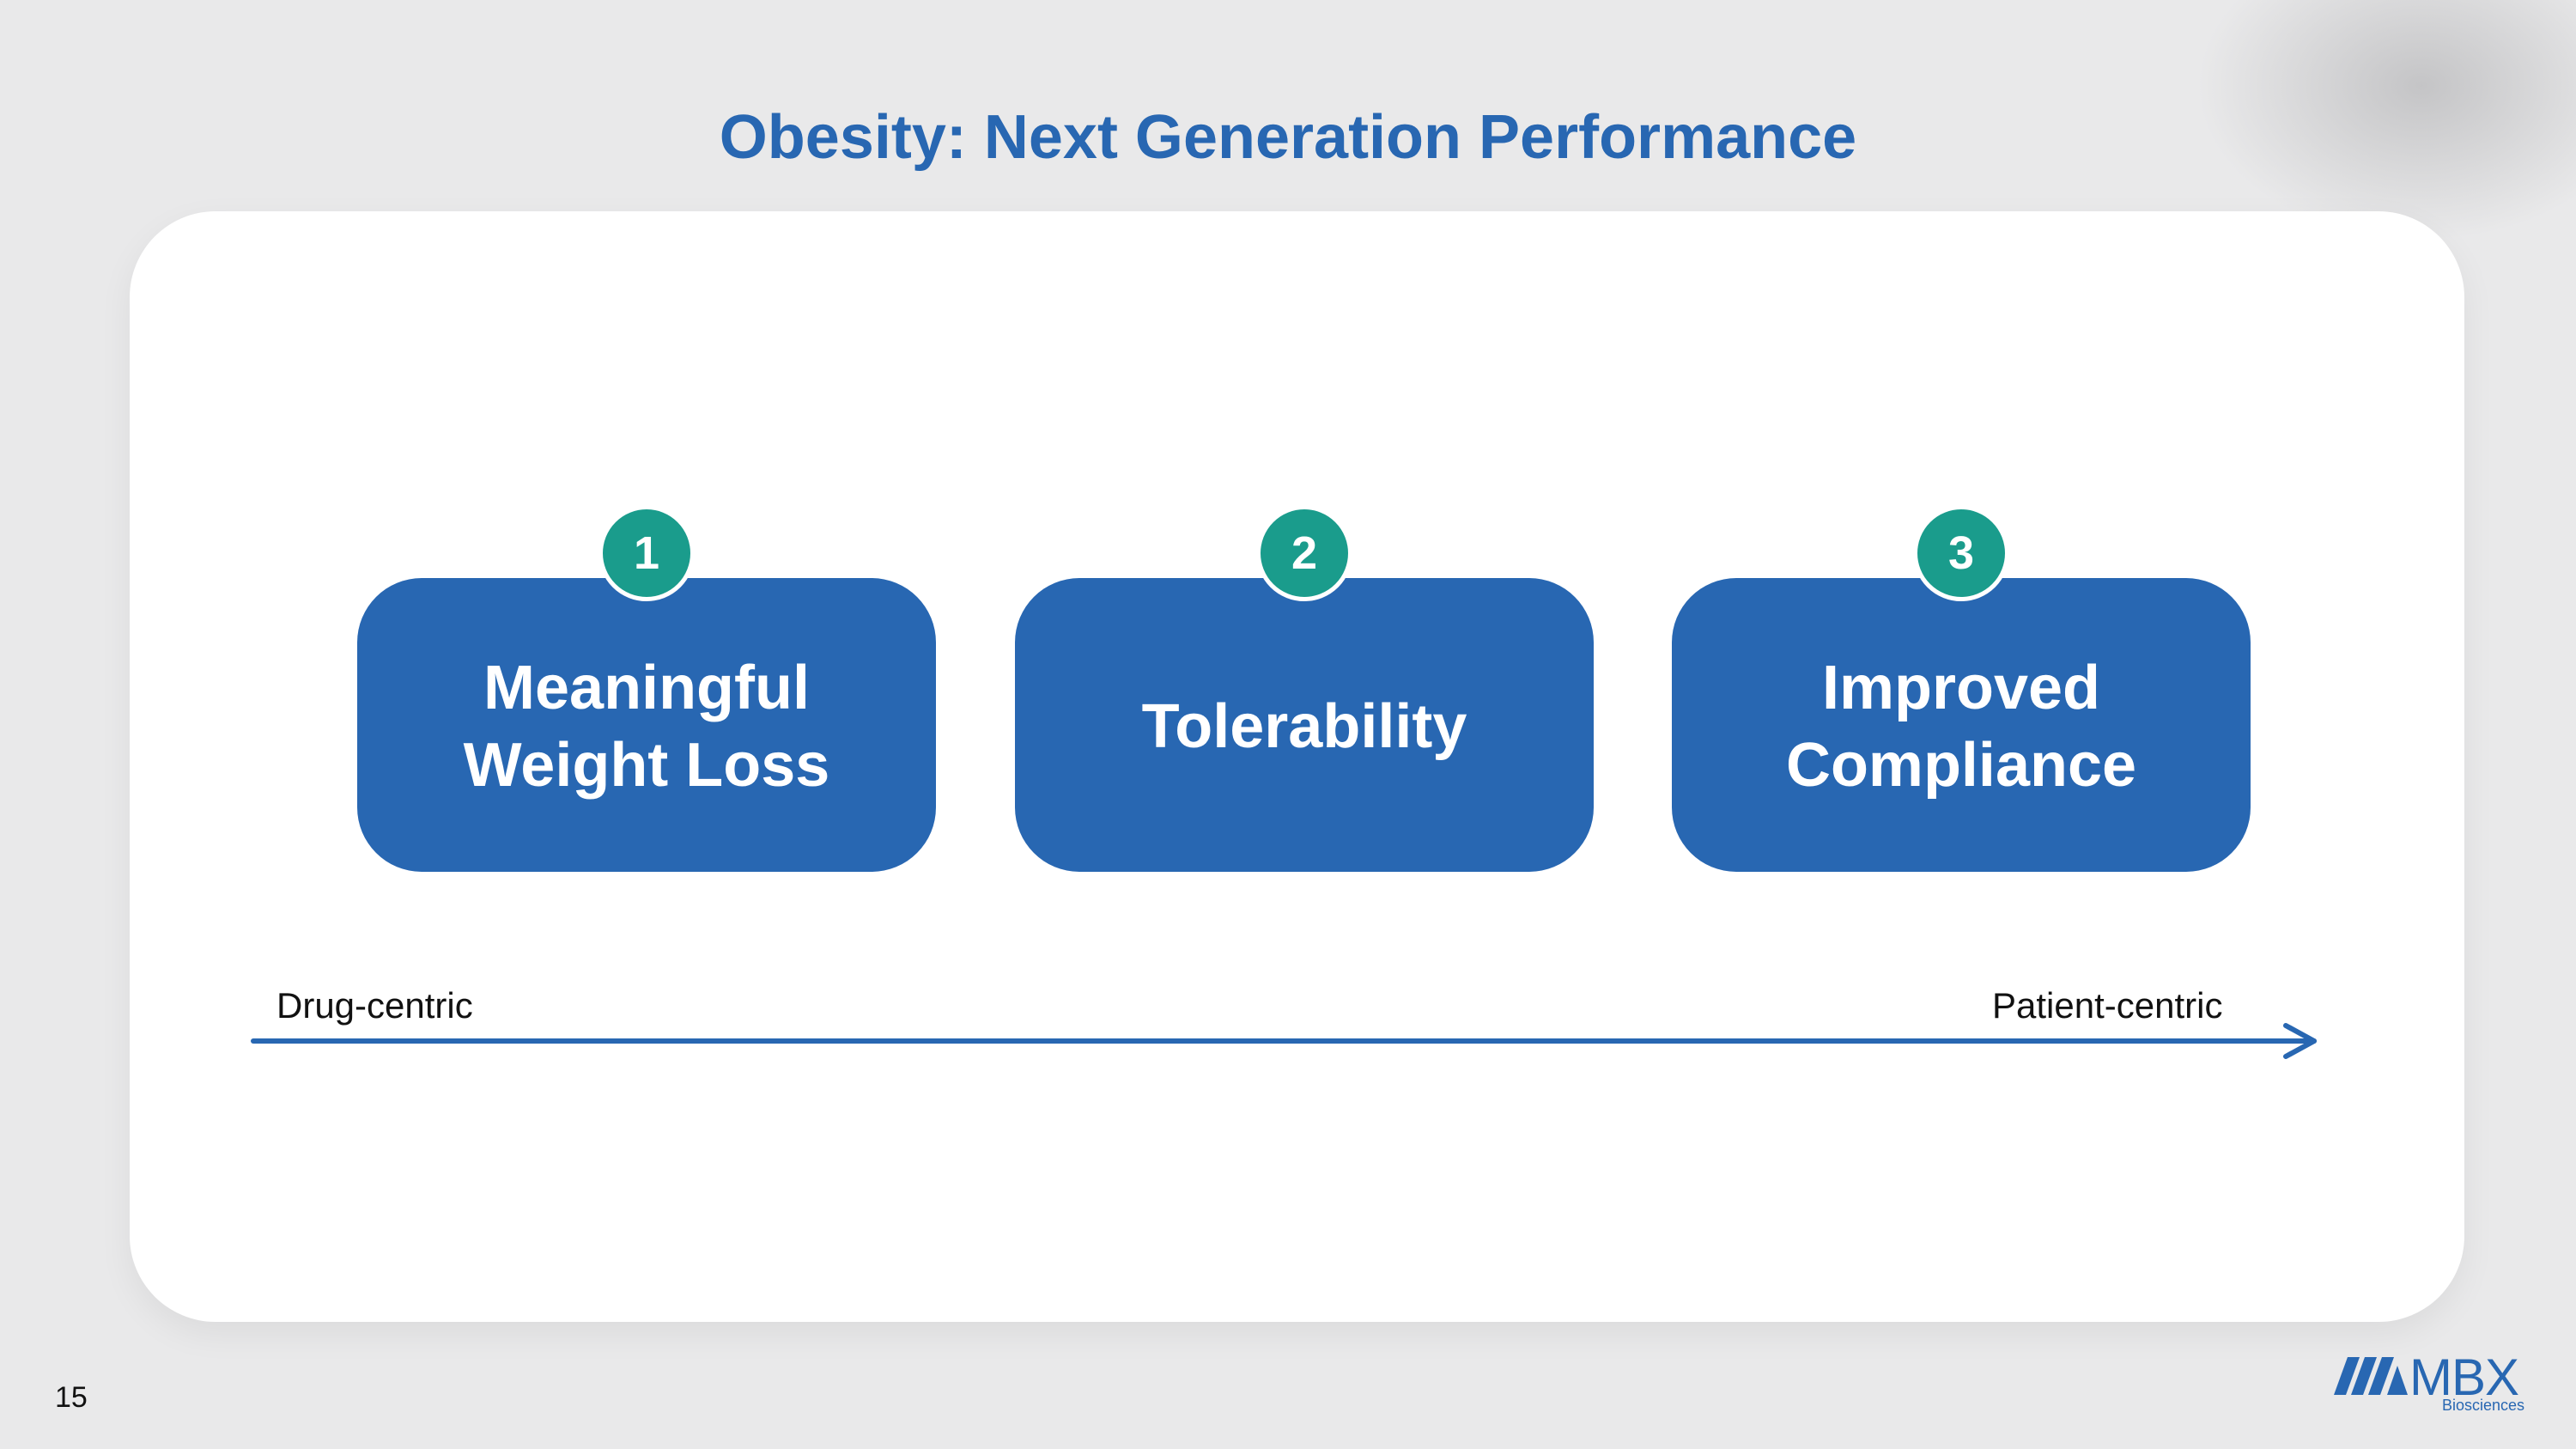 This screenshot has height=1449, width=2576. What do you see at coordinates (2300, 1041) in the screenshot?
I see `arrow-head-icon` at bounding box center [2300, 1041].